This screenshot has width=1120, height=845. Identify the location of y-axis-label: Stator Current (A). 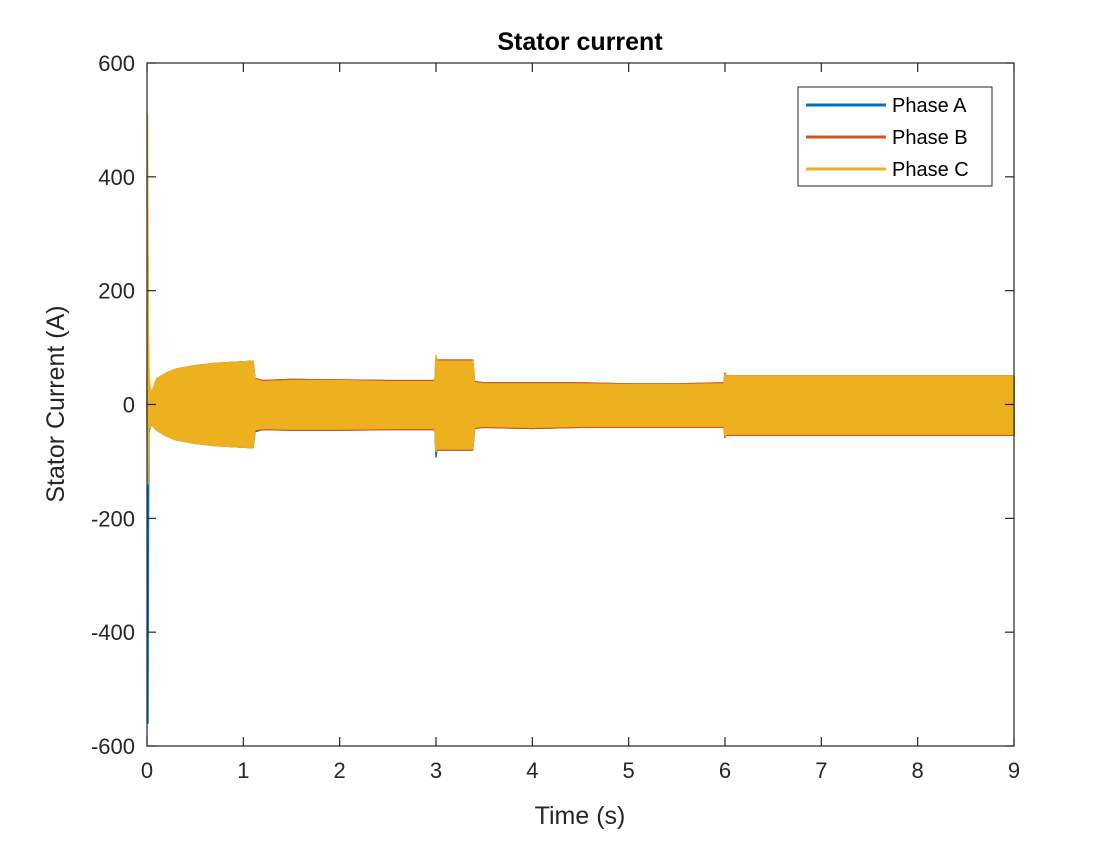
(56, 403).